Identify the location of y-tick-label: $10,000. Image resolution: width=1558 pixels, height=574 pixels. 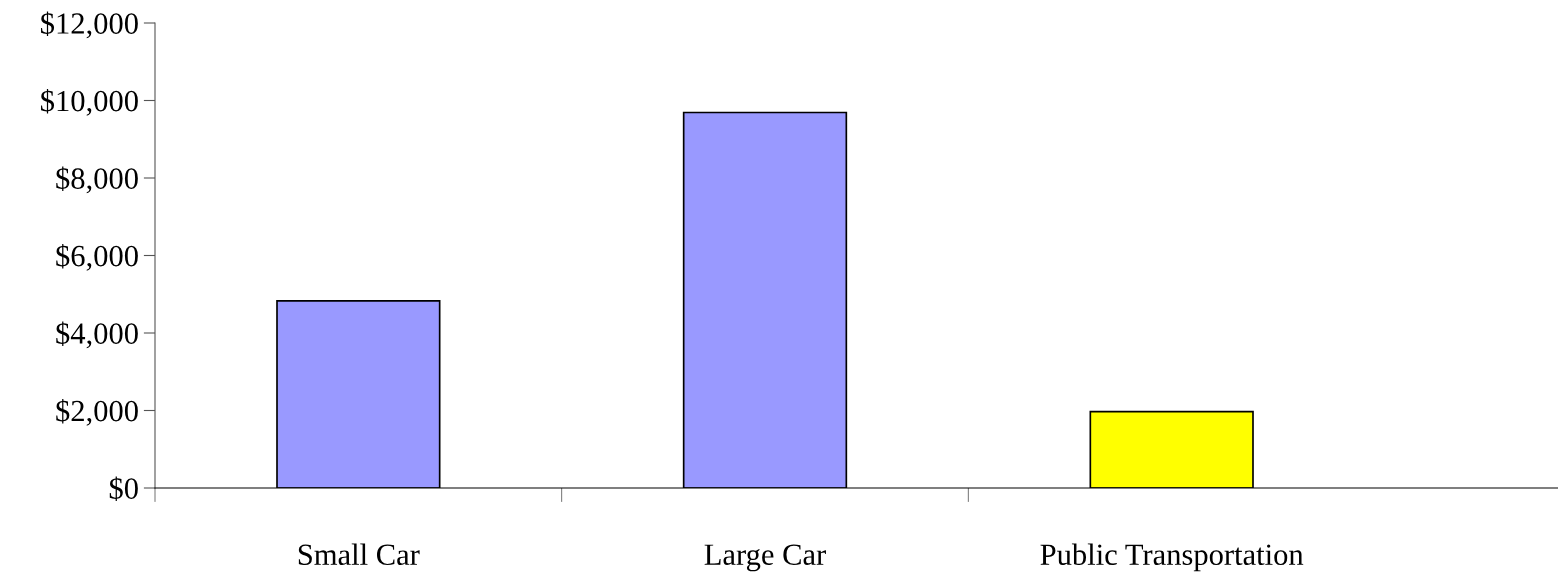
(89, 102).